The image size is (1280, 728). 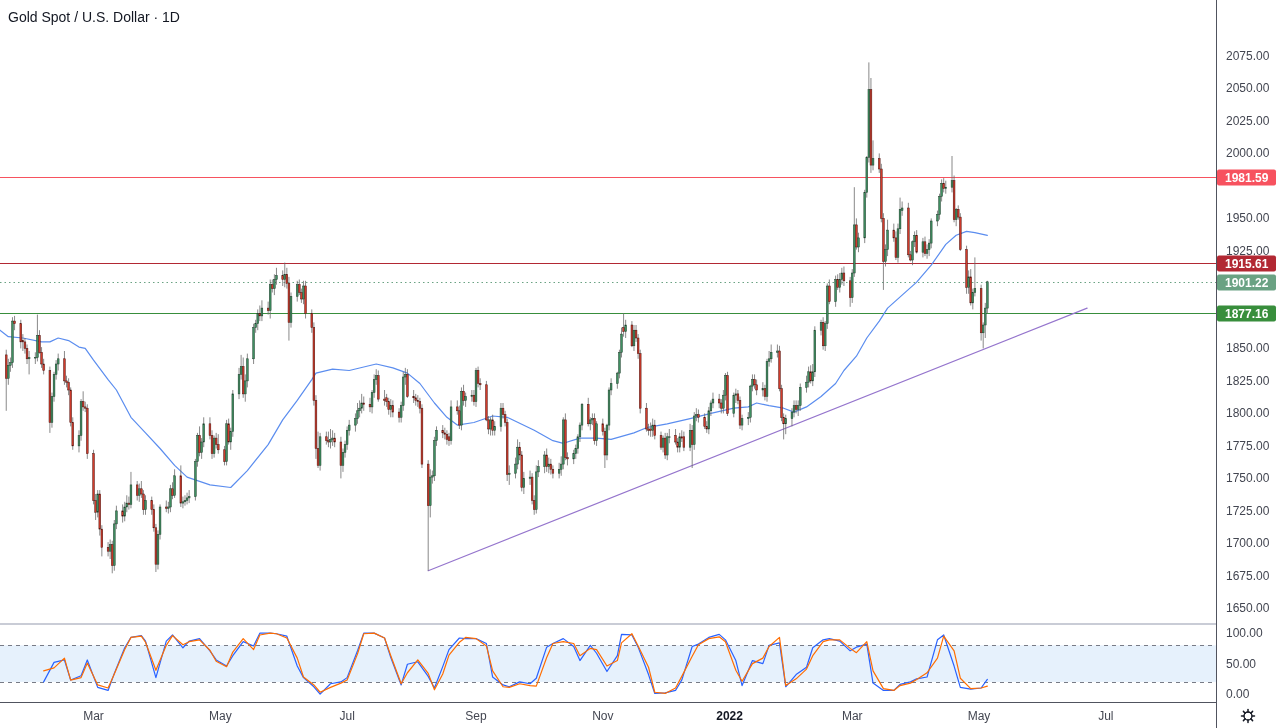 What do you see at coordinates (1248, 413) in the screenshot?
I see `y-tick-label: 1800.00` at bounding box center [1248, 413].